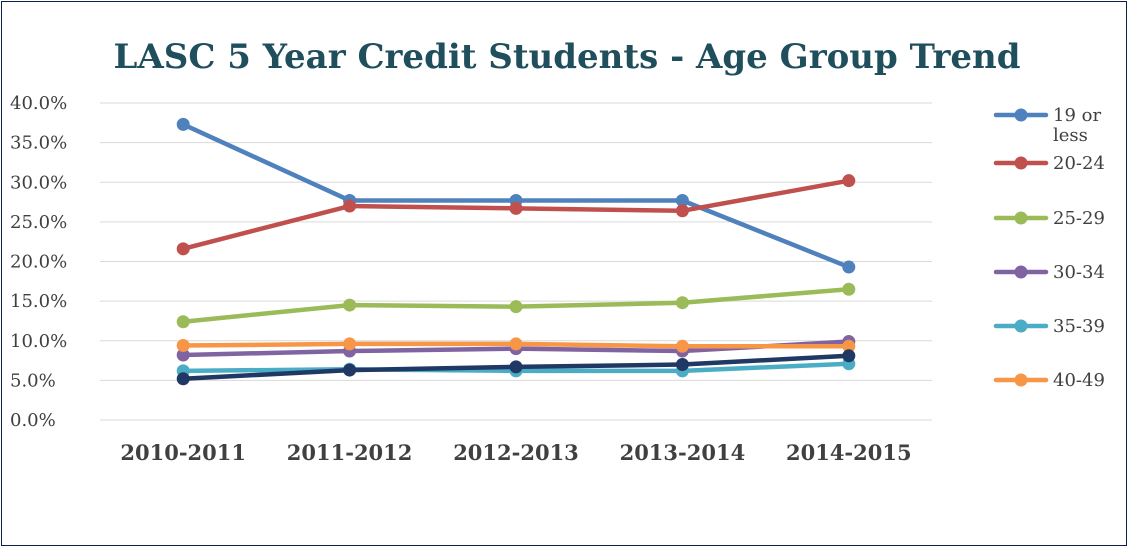 This screenshot has width=1130, height=548. Describe the element at coordinates (1079, 272) in the screenshot. I see `legend-label: 30-34` at that location.